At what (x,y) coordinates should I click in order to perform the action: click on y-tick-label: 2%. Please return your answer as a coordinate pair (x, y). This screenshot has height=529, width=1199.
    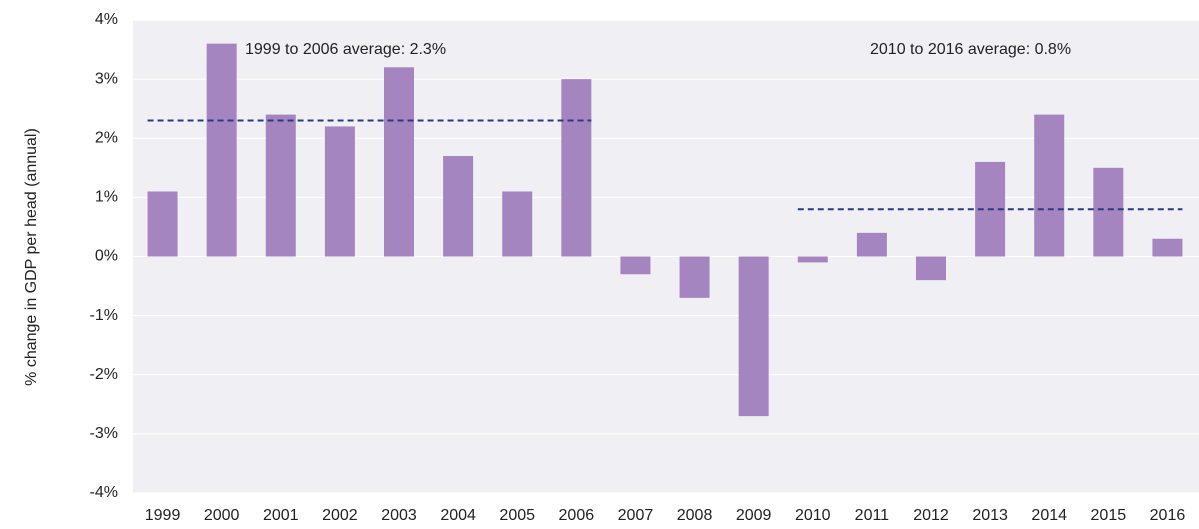
    Looking at the image, I should click on (106, 137).